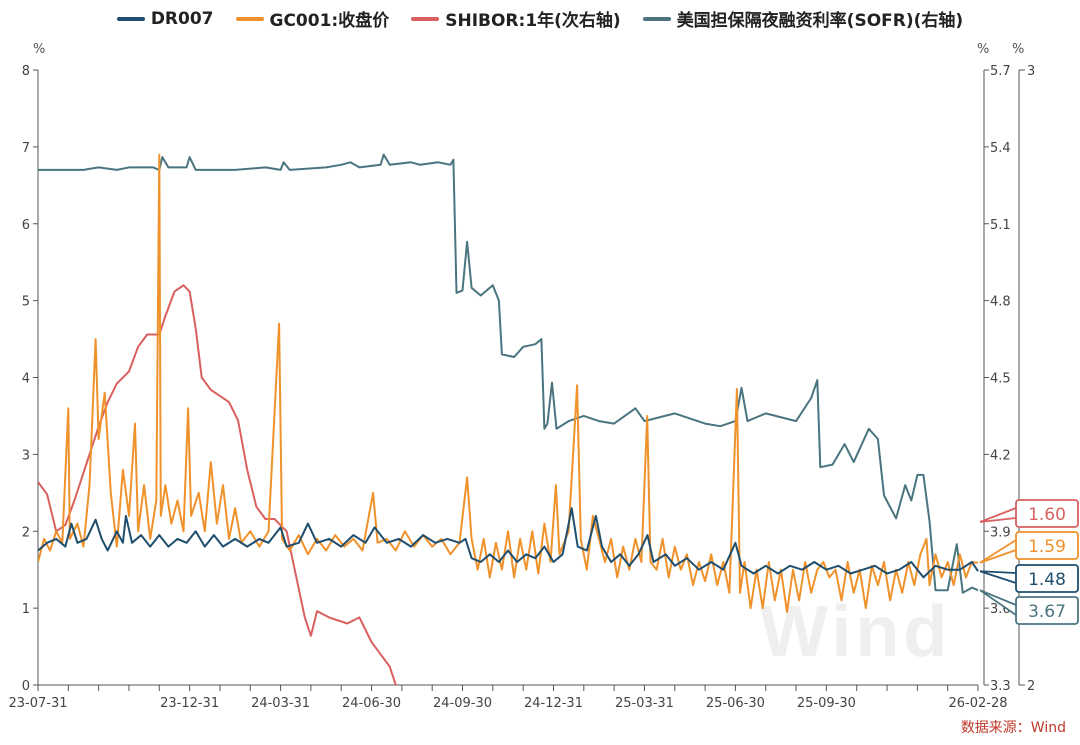  I want to click on left-axis-tick-label: 4, so click(26, 379).